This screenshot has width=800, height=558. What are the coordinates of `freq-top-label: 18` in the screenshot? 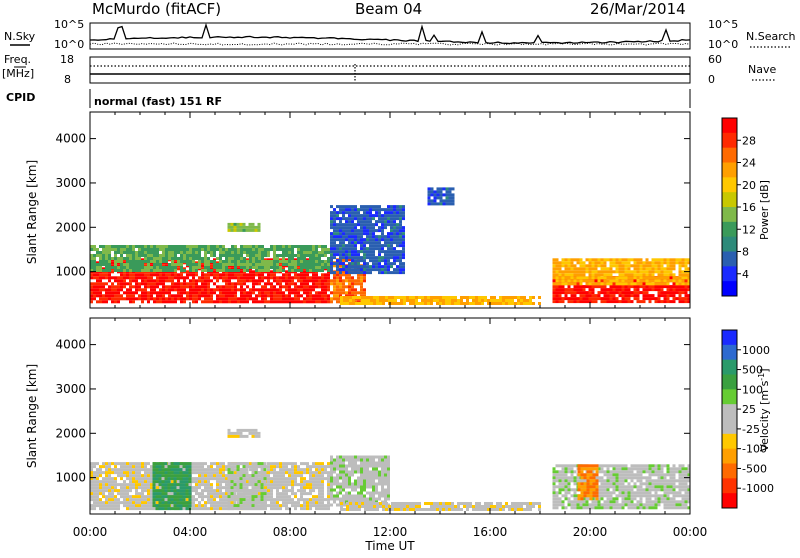 It's located at (67, 59).